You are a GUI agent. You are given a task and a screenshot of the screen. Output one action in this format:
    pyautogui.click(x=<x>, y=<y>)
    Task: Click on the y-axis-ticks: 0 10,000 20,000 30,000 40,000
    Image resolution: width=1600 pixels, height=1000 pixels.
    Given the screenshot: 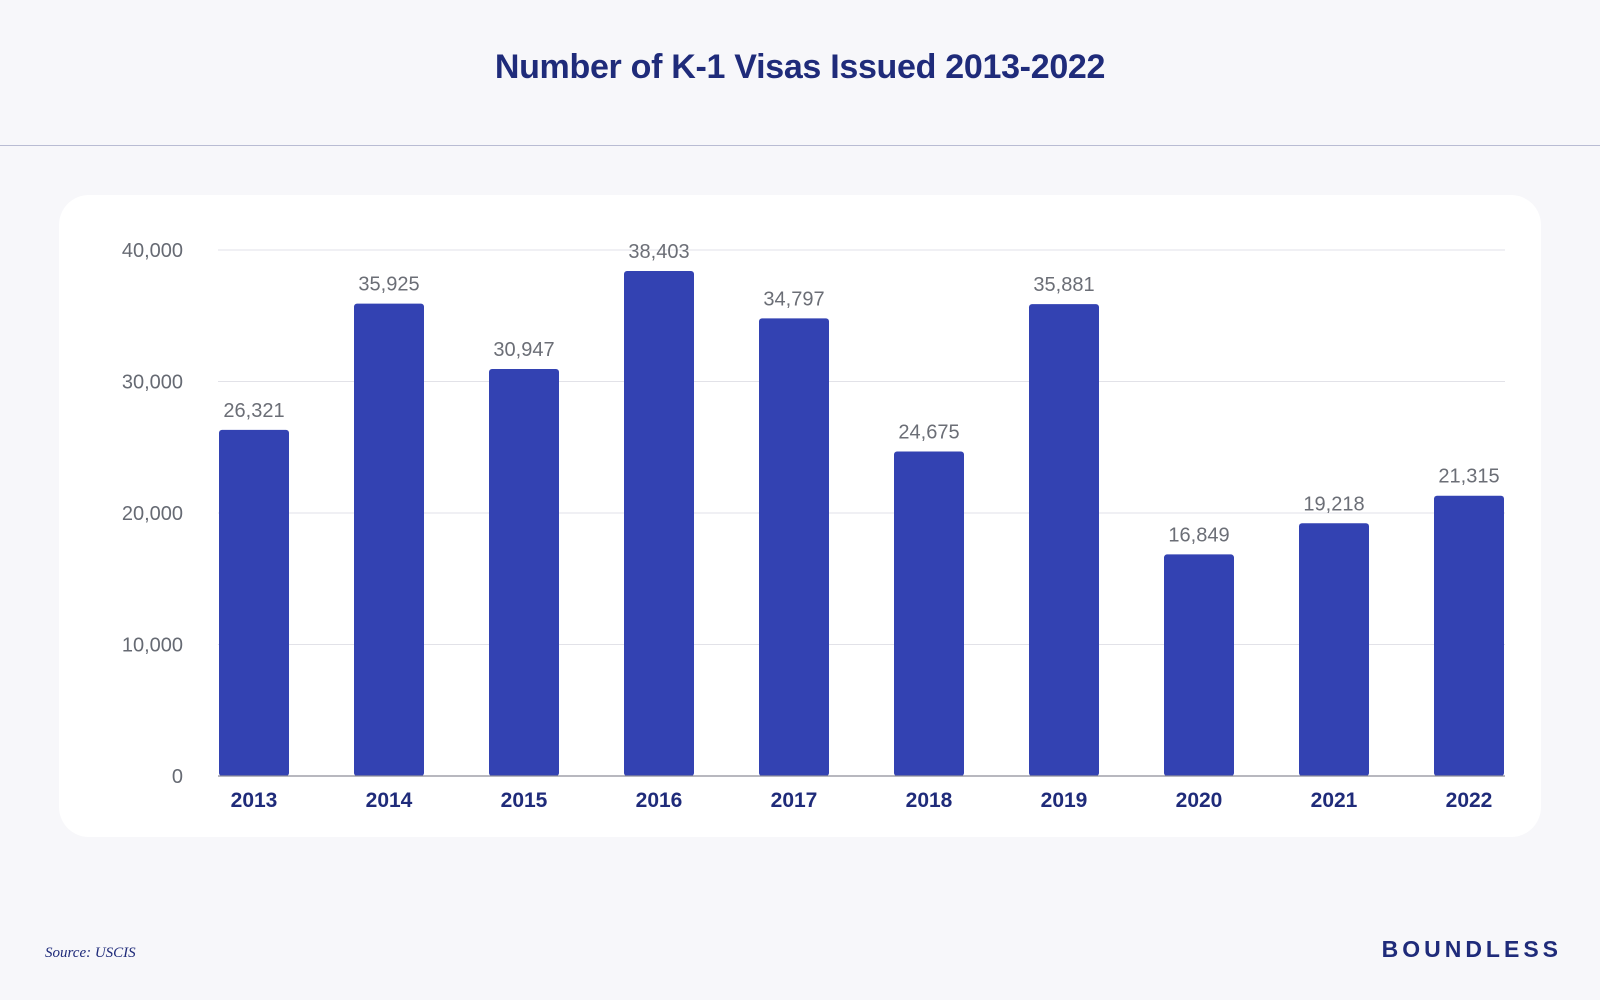 What is the action you would take?
    pyautogui.click(x=152, y=514)
    